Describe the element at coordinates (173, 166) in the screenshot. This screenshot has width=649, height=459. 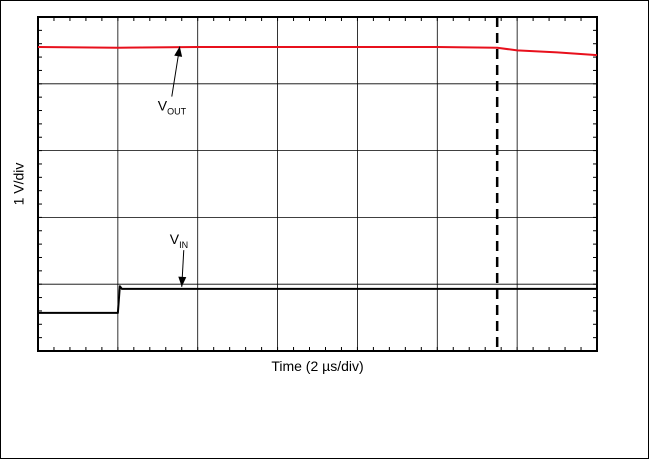
I see `annotations: VOUT VIN` at that location.